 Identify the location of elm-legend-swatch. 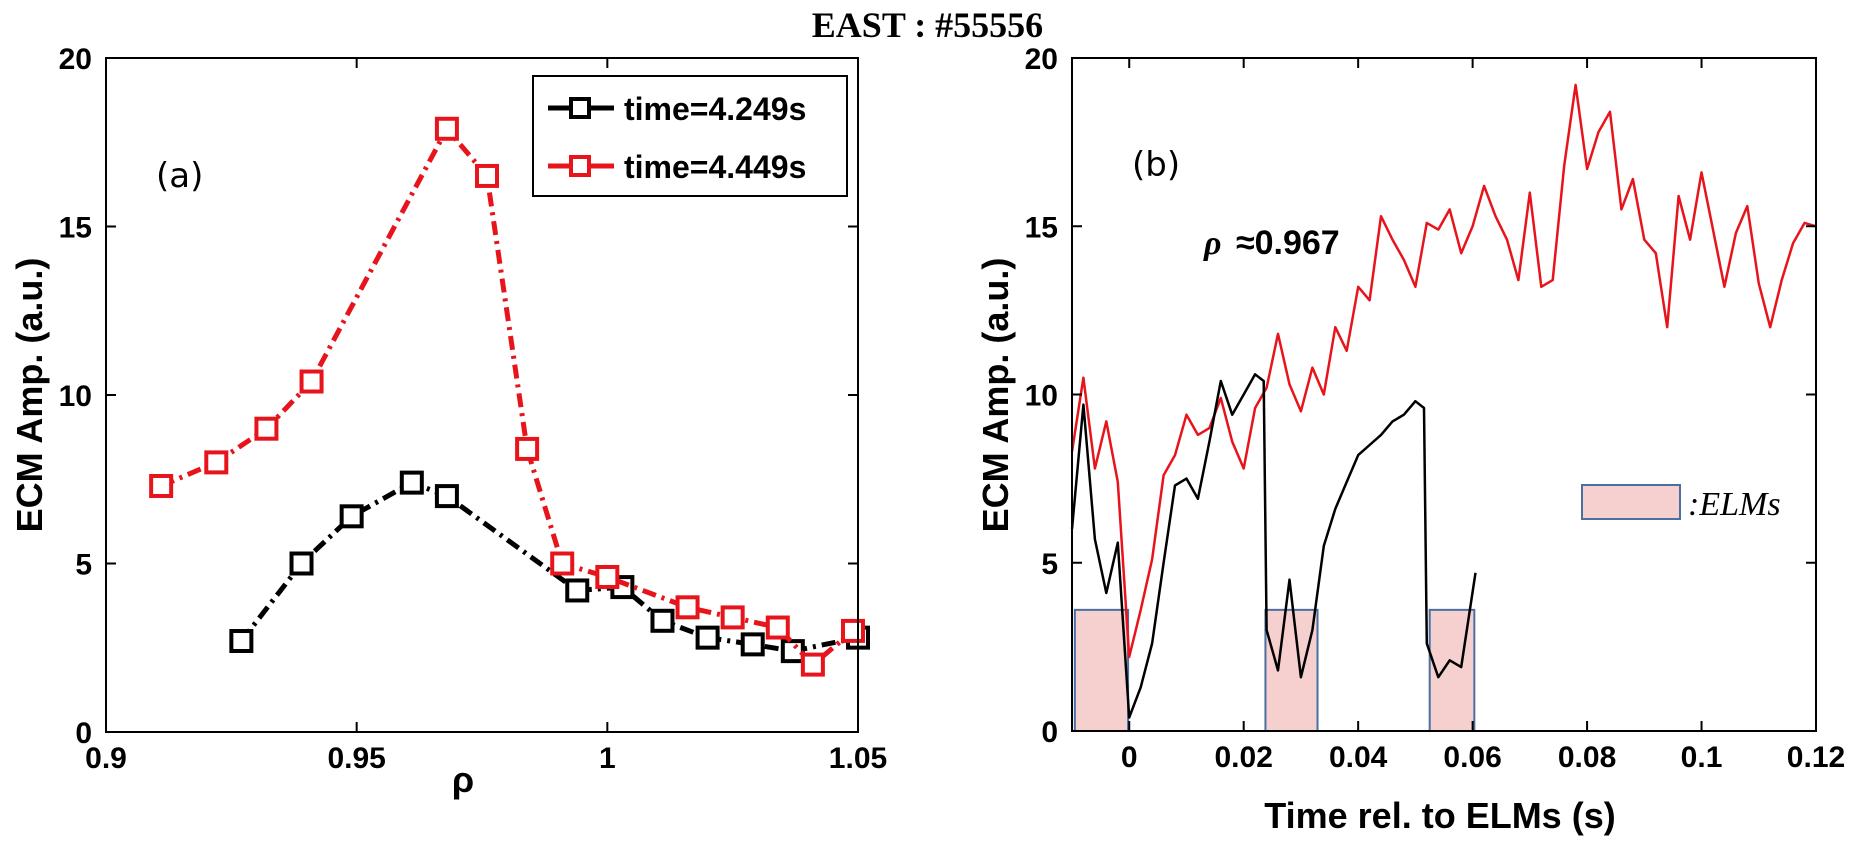
(1631, 502).